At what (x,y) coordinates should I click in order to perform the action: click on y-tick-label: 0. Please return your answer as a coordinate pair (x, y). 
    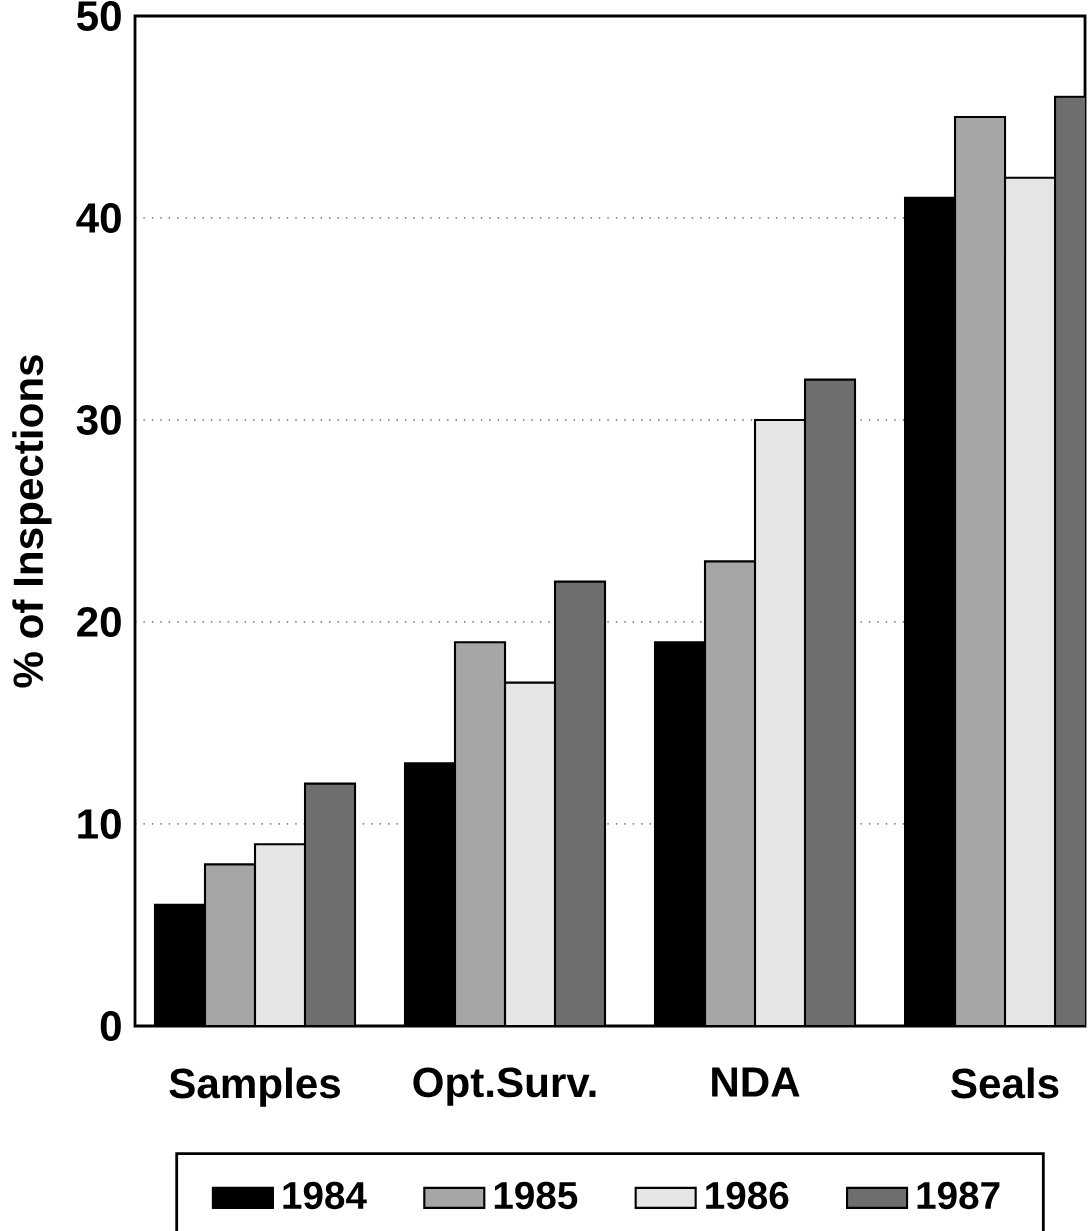
    Looking at the image, I should click on (110, 1026).